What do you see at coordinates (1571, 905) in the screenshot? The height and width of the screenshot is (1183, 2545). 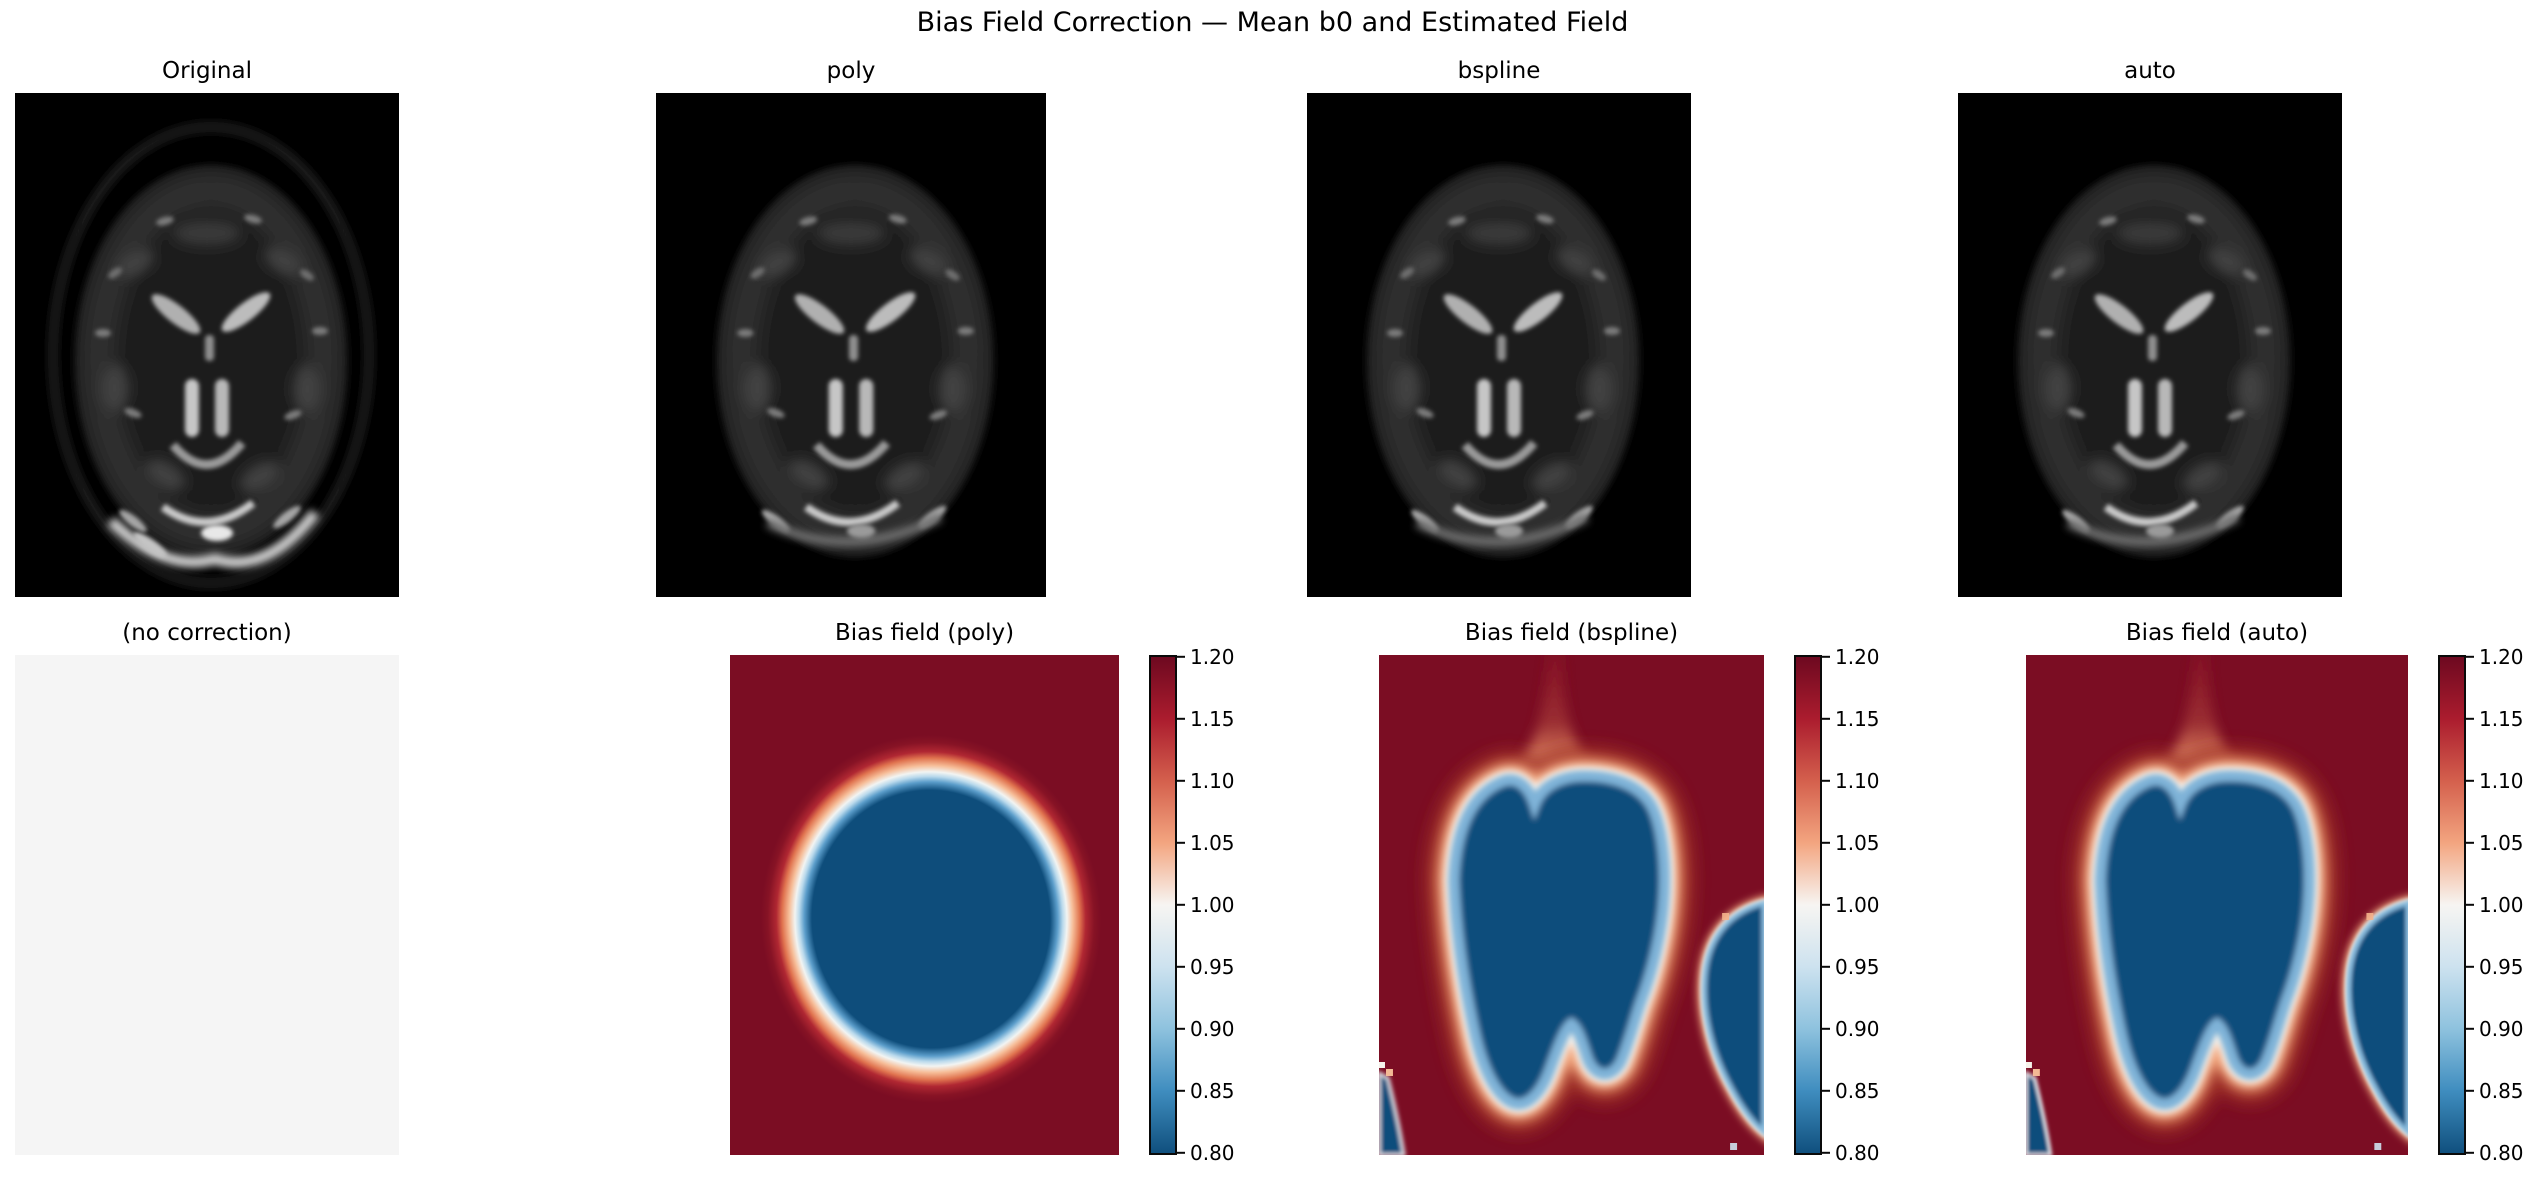 I see `bias-field-image-bspline` at bounding box center [1571, 905].